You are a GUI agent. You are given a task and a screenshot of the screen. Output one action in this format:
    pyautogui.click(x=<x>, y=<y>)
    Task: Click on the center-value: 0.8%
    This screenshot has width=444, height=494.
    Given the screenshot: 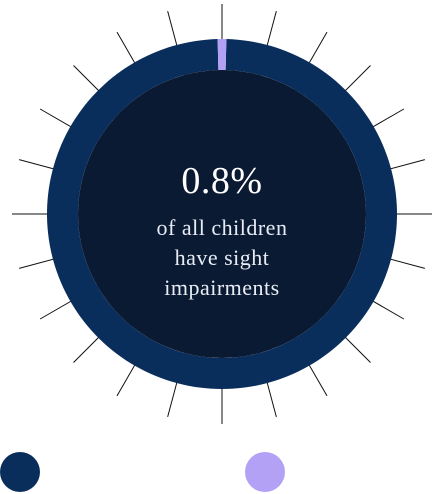 What is the action you would take?
    pyautogui.click(x=222, y=181)
    